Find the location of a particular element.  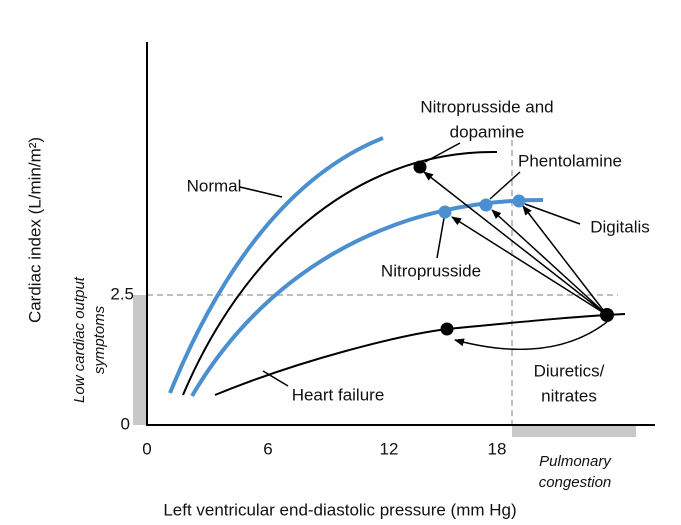

annotation: Normal is located at coordinates (214, 185).